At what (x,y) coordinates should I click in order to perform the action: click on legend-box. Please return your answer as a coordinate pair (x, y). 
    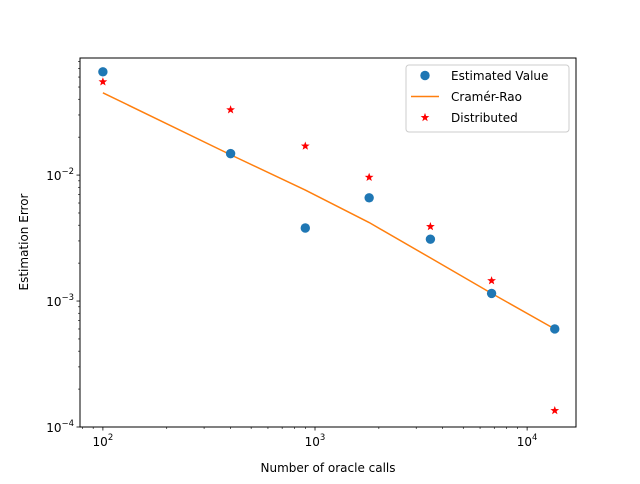
    Looking at the image, I should click on (487, 98).